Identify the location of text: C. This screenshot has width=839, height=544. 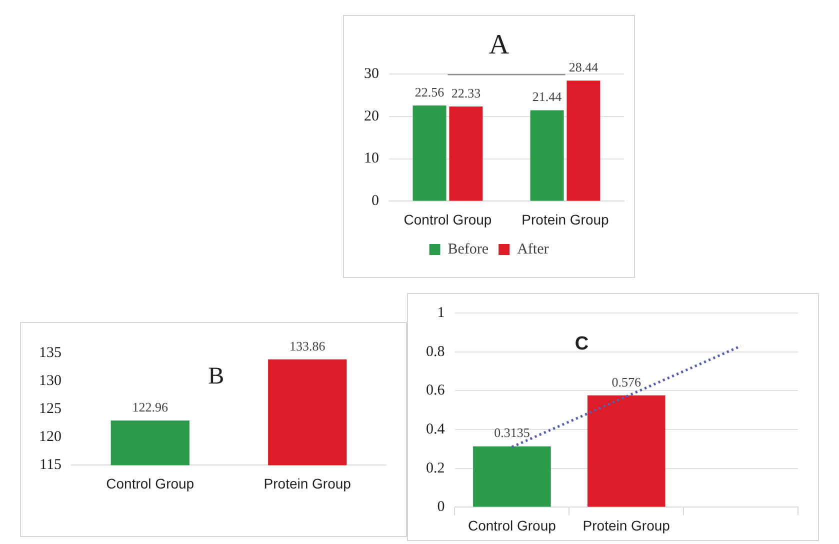
(581, 344).